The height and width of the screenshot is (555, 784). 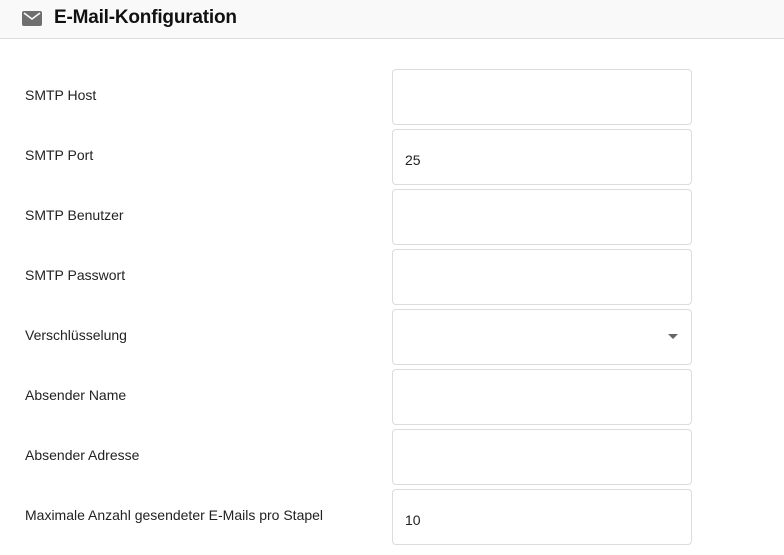 I want to click on chevron-down-icon, so click(x=673, y=336).